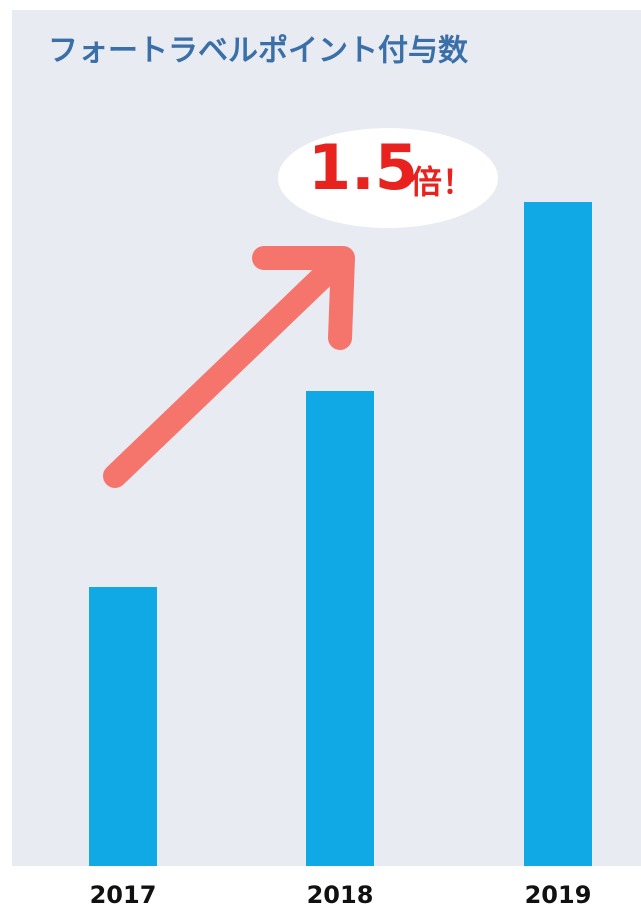 The image size is (641, 918). What do you see at coordinates (258, 51) in the screenshot?
I see `chart-title: フォートラベルポイント付与数` at bounding box center [258, 51].